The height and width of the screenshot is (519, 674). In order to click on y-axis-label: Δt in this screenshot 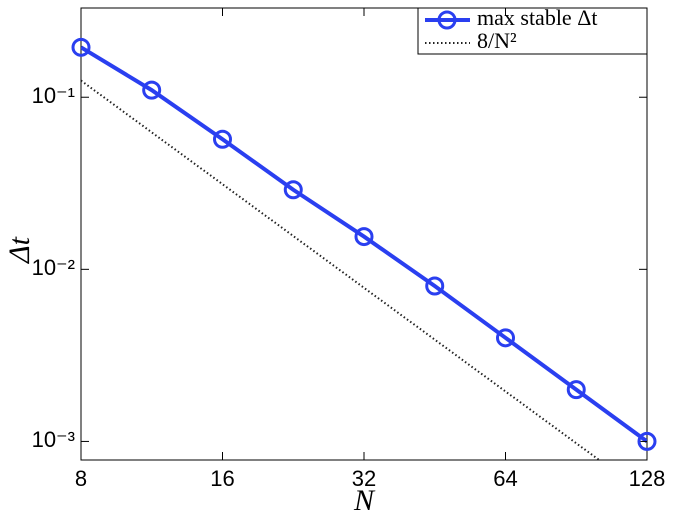, I will do `click(19, 250)`.